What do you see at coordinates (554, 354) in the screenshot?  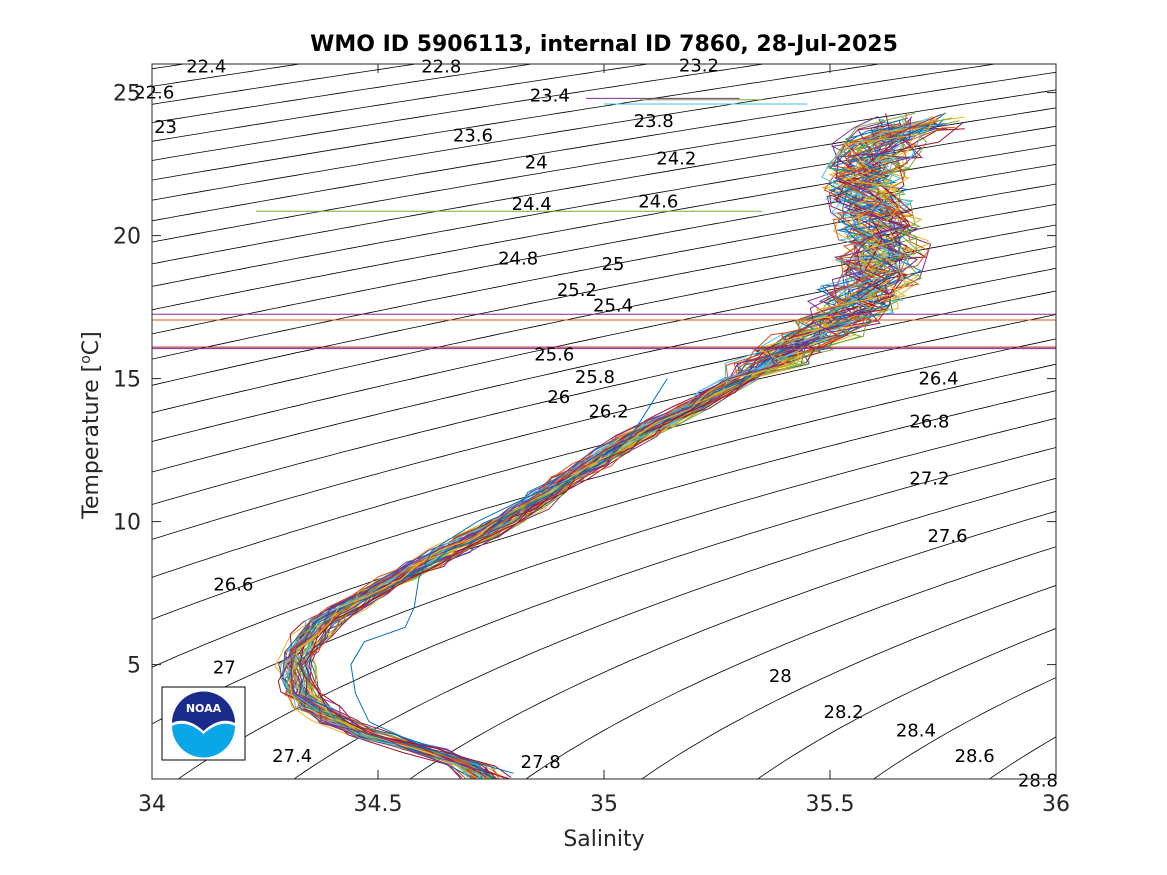 I see `isopycnal-label-16: 25.6` at bounding box center [554, 354].